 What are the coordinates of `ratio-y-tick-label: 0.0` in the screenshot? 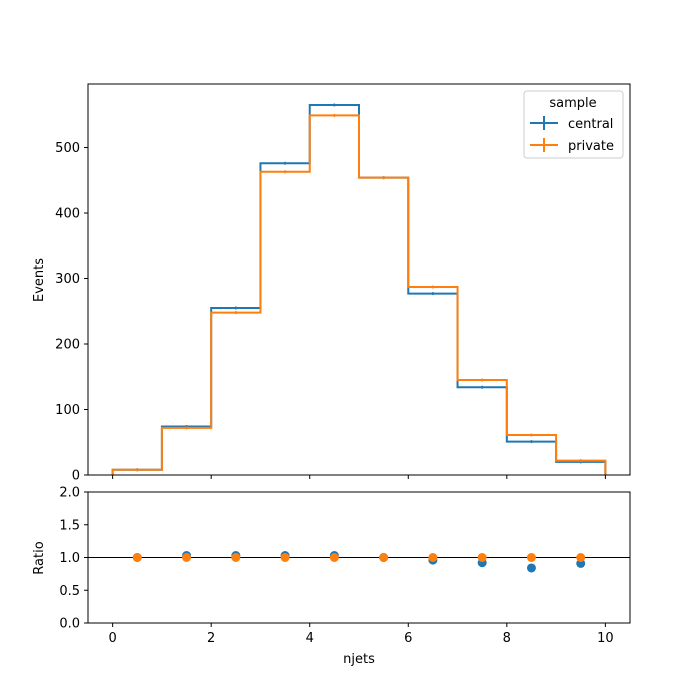 It's located at (69, 624).